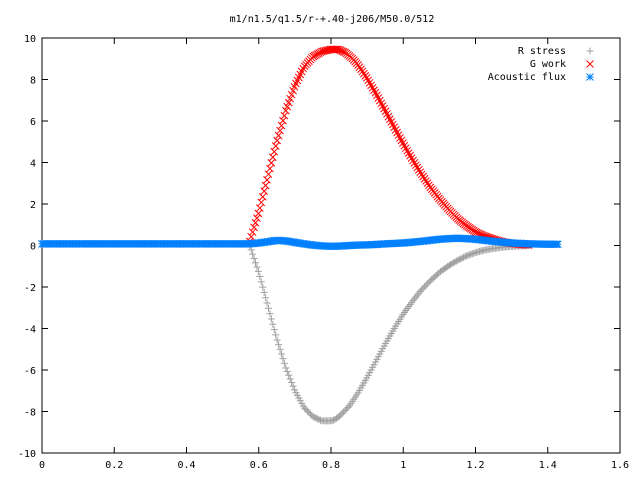 This screenshot has width=640, height=480. Describe the element at coordinates (332, 19) in the screenshot. I see `chart-title: m1/n1.5/q1.5/r-+.40-j206/M50.0/512` at that location.